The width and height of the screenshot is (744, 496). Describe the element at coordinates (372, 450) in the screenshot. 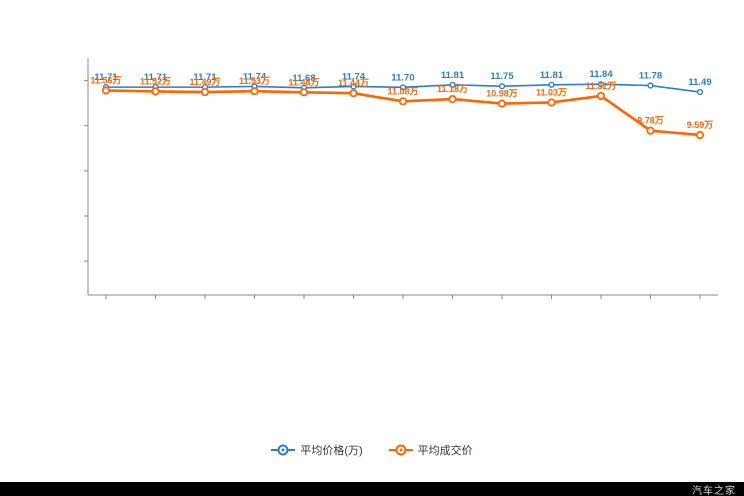

I see `chart-legend: 平均价格(万) 平均成交价` at that location.